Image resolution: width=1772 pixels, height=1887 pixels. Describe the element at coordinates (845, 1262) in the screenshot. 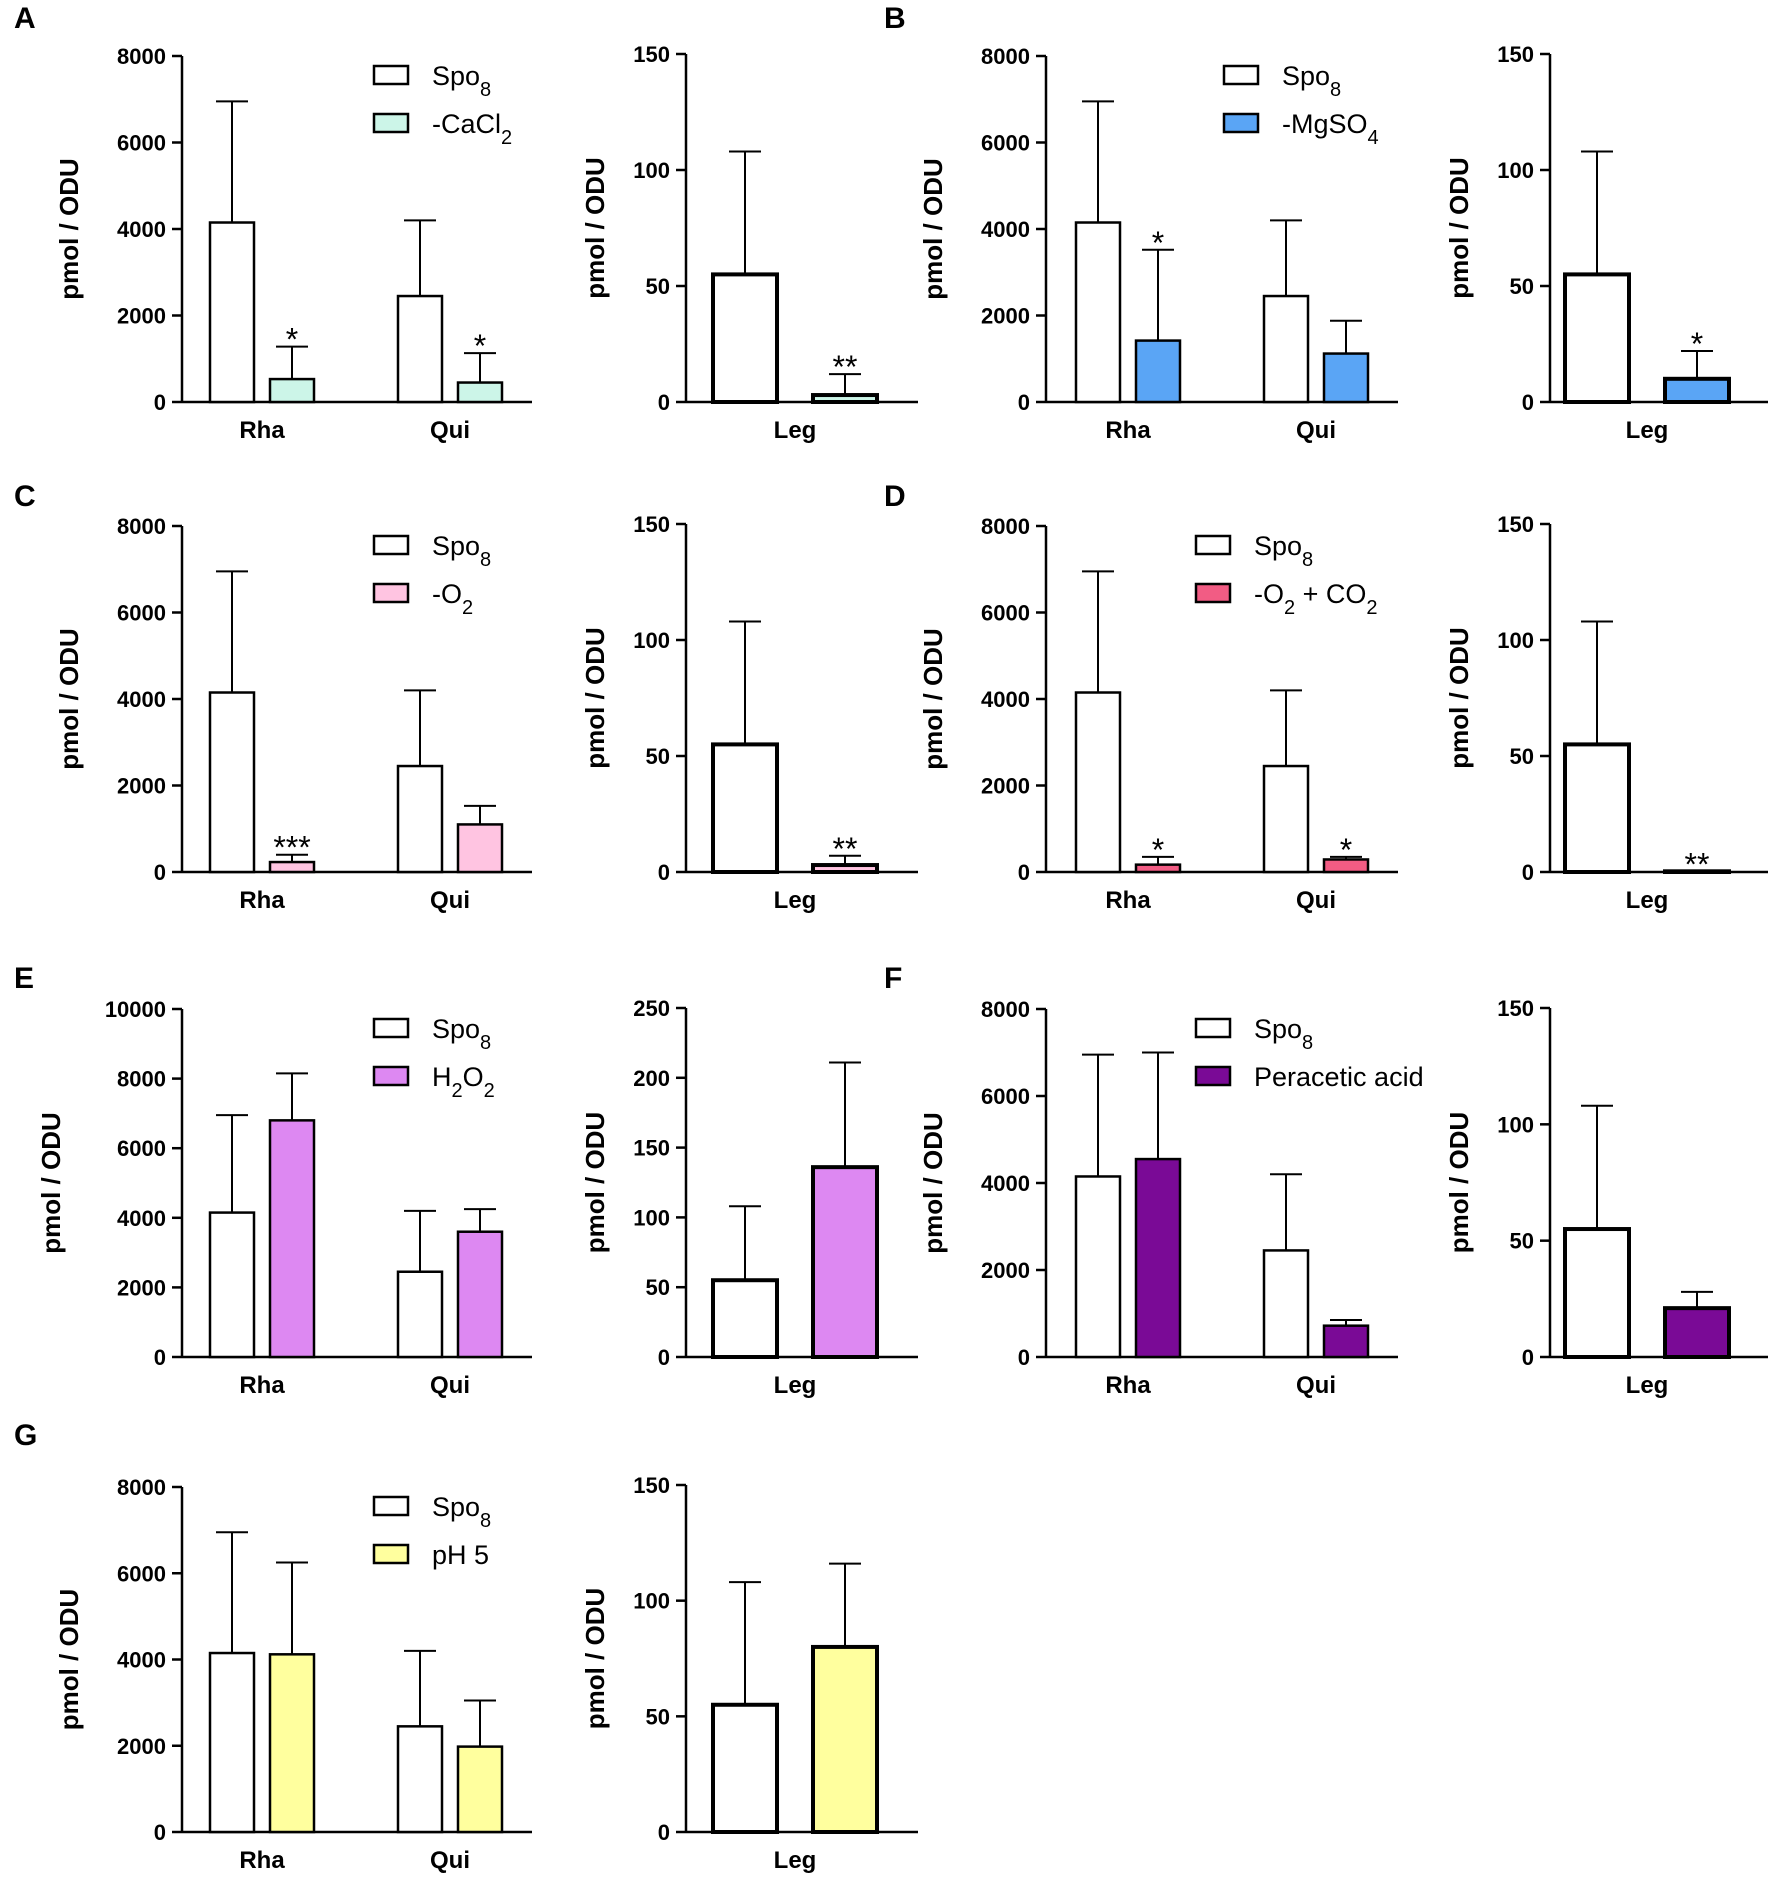

I see `bar-h2o2-leg` at that location.